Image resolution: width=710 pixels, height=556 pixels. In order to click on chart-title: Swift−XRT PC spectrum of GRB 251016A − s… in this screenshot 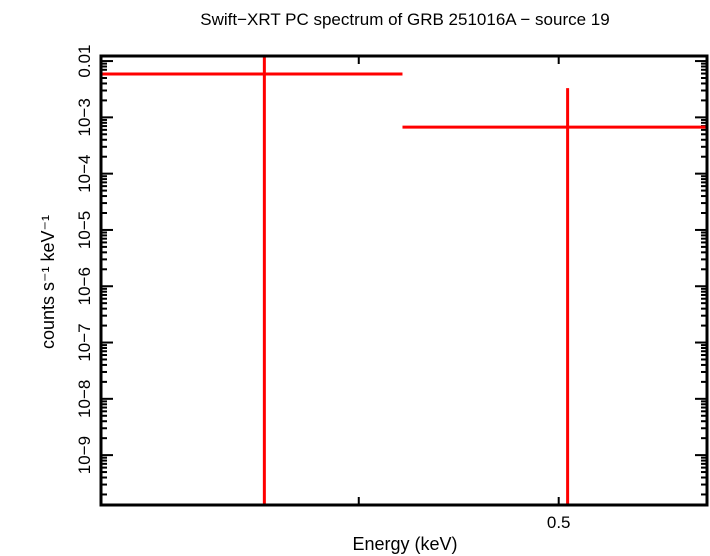, I will do `click(404, 19)`.